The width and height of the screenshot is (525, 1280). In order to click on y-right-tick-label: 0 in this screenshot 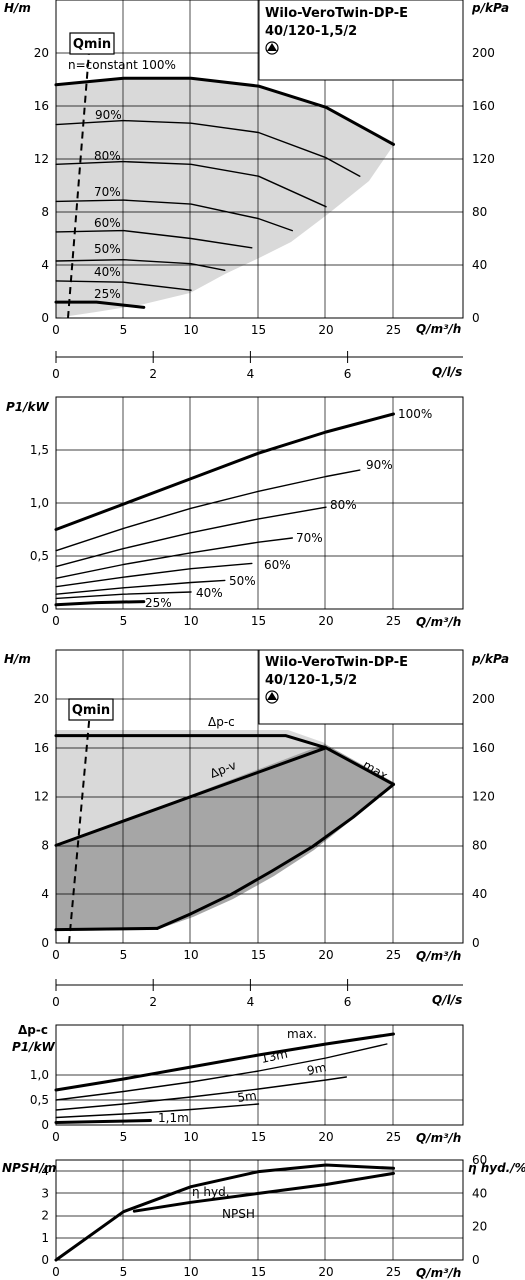, I will do `click(476, 318)`.